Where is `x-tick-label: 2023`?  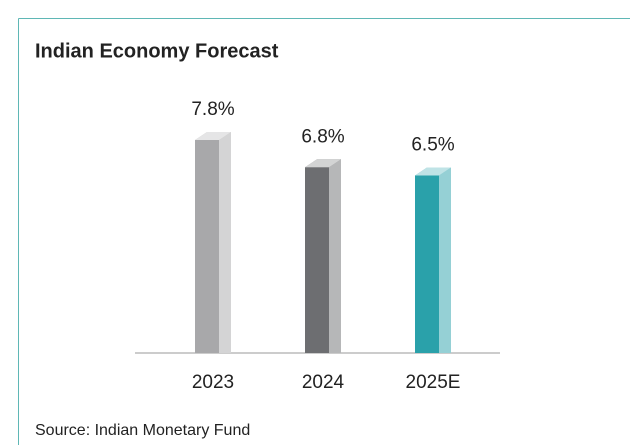 x-tick-label: 2023 is located at coordinates (213, 382).